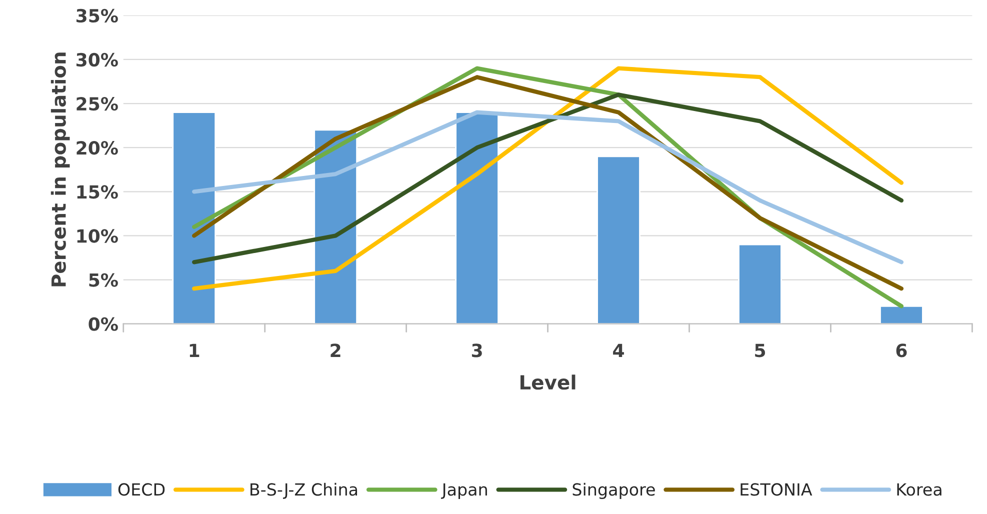  I want to click on y-tick-label: 5%, so click(103, 280).